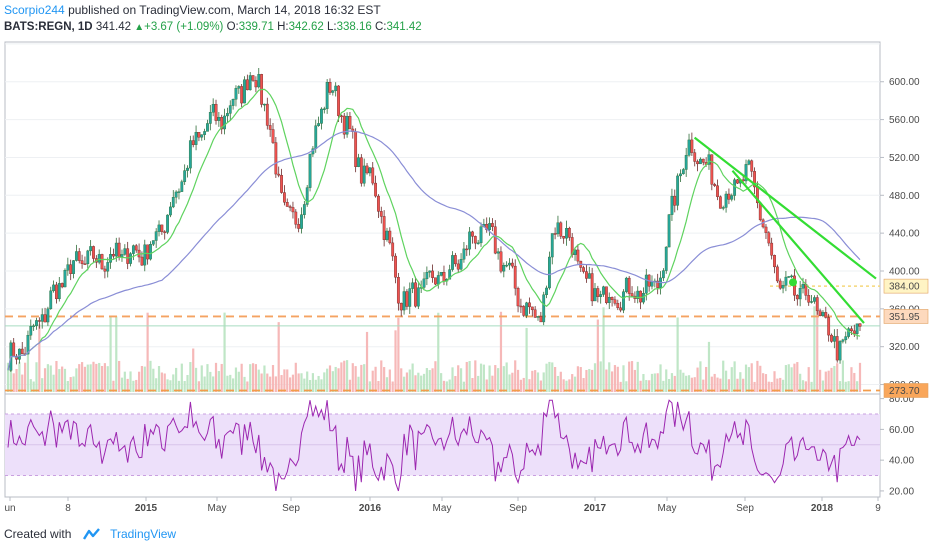 This screenshot has width=932, height=550. Describe the element at coordinates (785, 230) in the screenshot. I see `trendlines` at that location.